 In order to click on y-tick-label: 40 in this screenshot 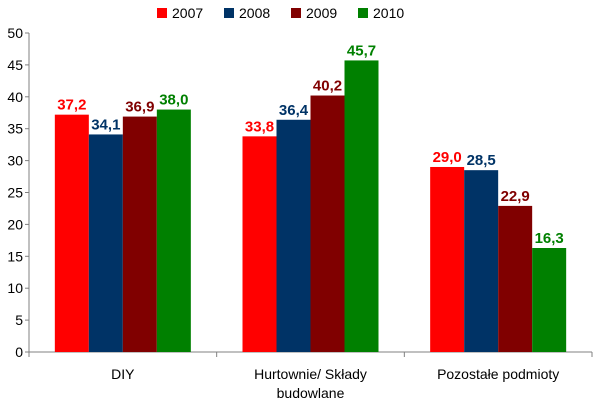, I will do `click(15, 97)`.